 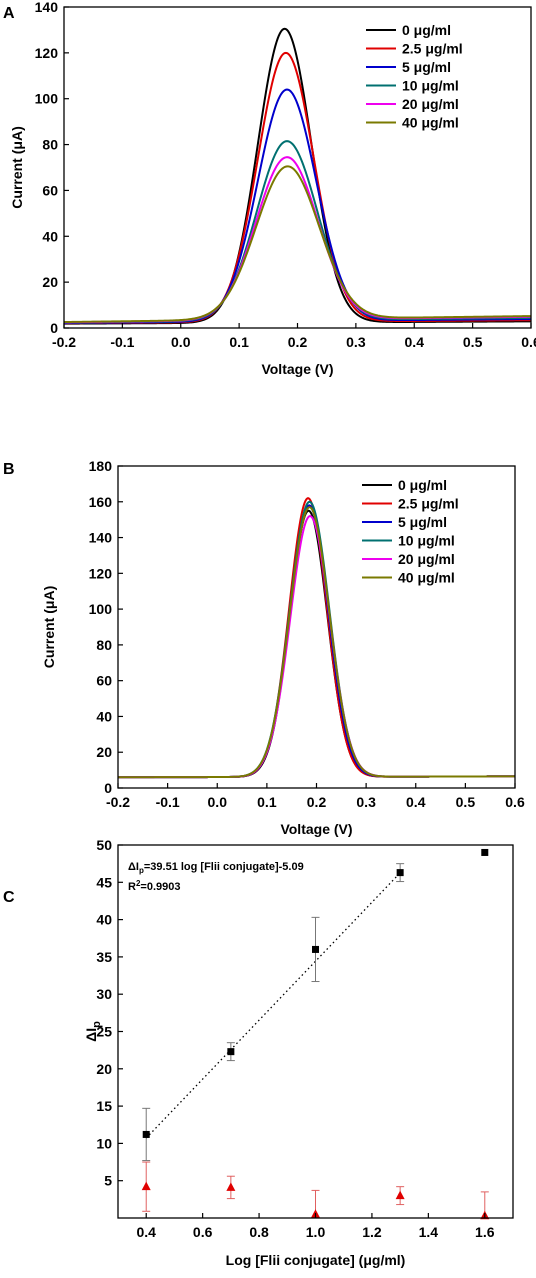 What do you see at coordinates (104, 994) in the screenshot?
I see `y-tick-label: 30` at bounding box center [104, 994].